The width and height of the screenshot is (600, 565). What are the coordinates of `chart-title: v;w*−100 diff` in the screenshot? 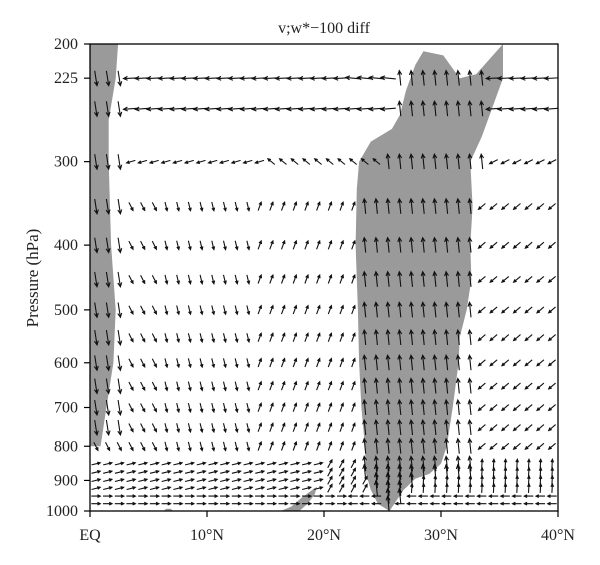 It's located at (324, 28).